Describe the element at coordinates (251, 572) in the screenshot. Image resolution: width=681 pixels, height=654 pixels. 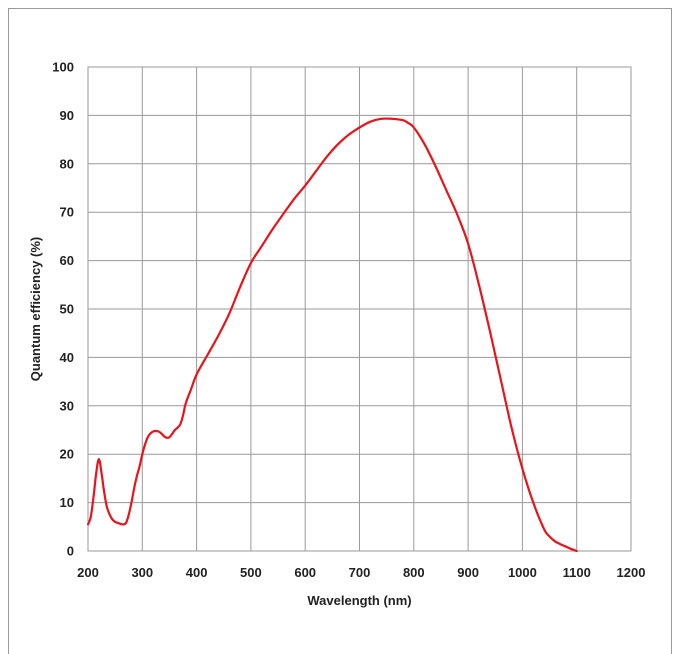
I see `x-tick-label: 500` at that location.